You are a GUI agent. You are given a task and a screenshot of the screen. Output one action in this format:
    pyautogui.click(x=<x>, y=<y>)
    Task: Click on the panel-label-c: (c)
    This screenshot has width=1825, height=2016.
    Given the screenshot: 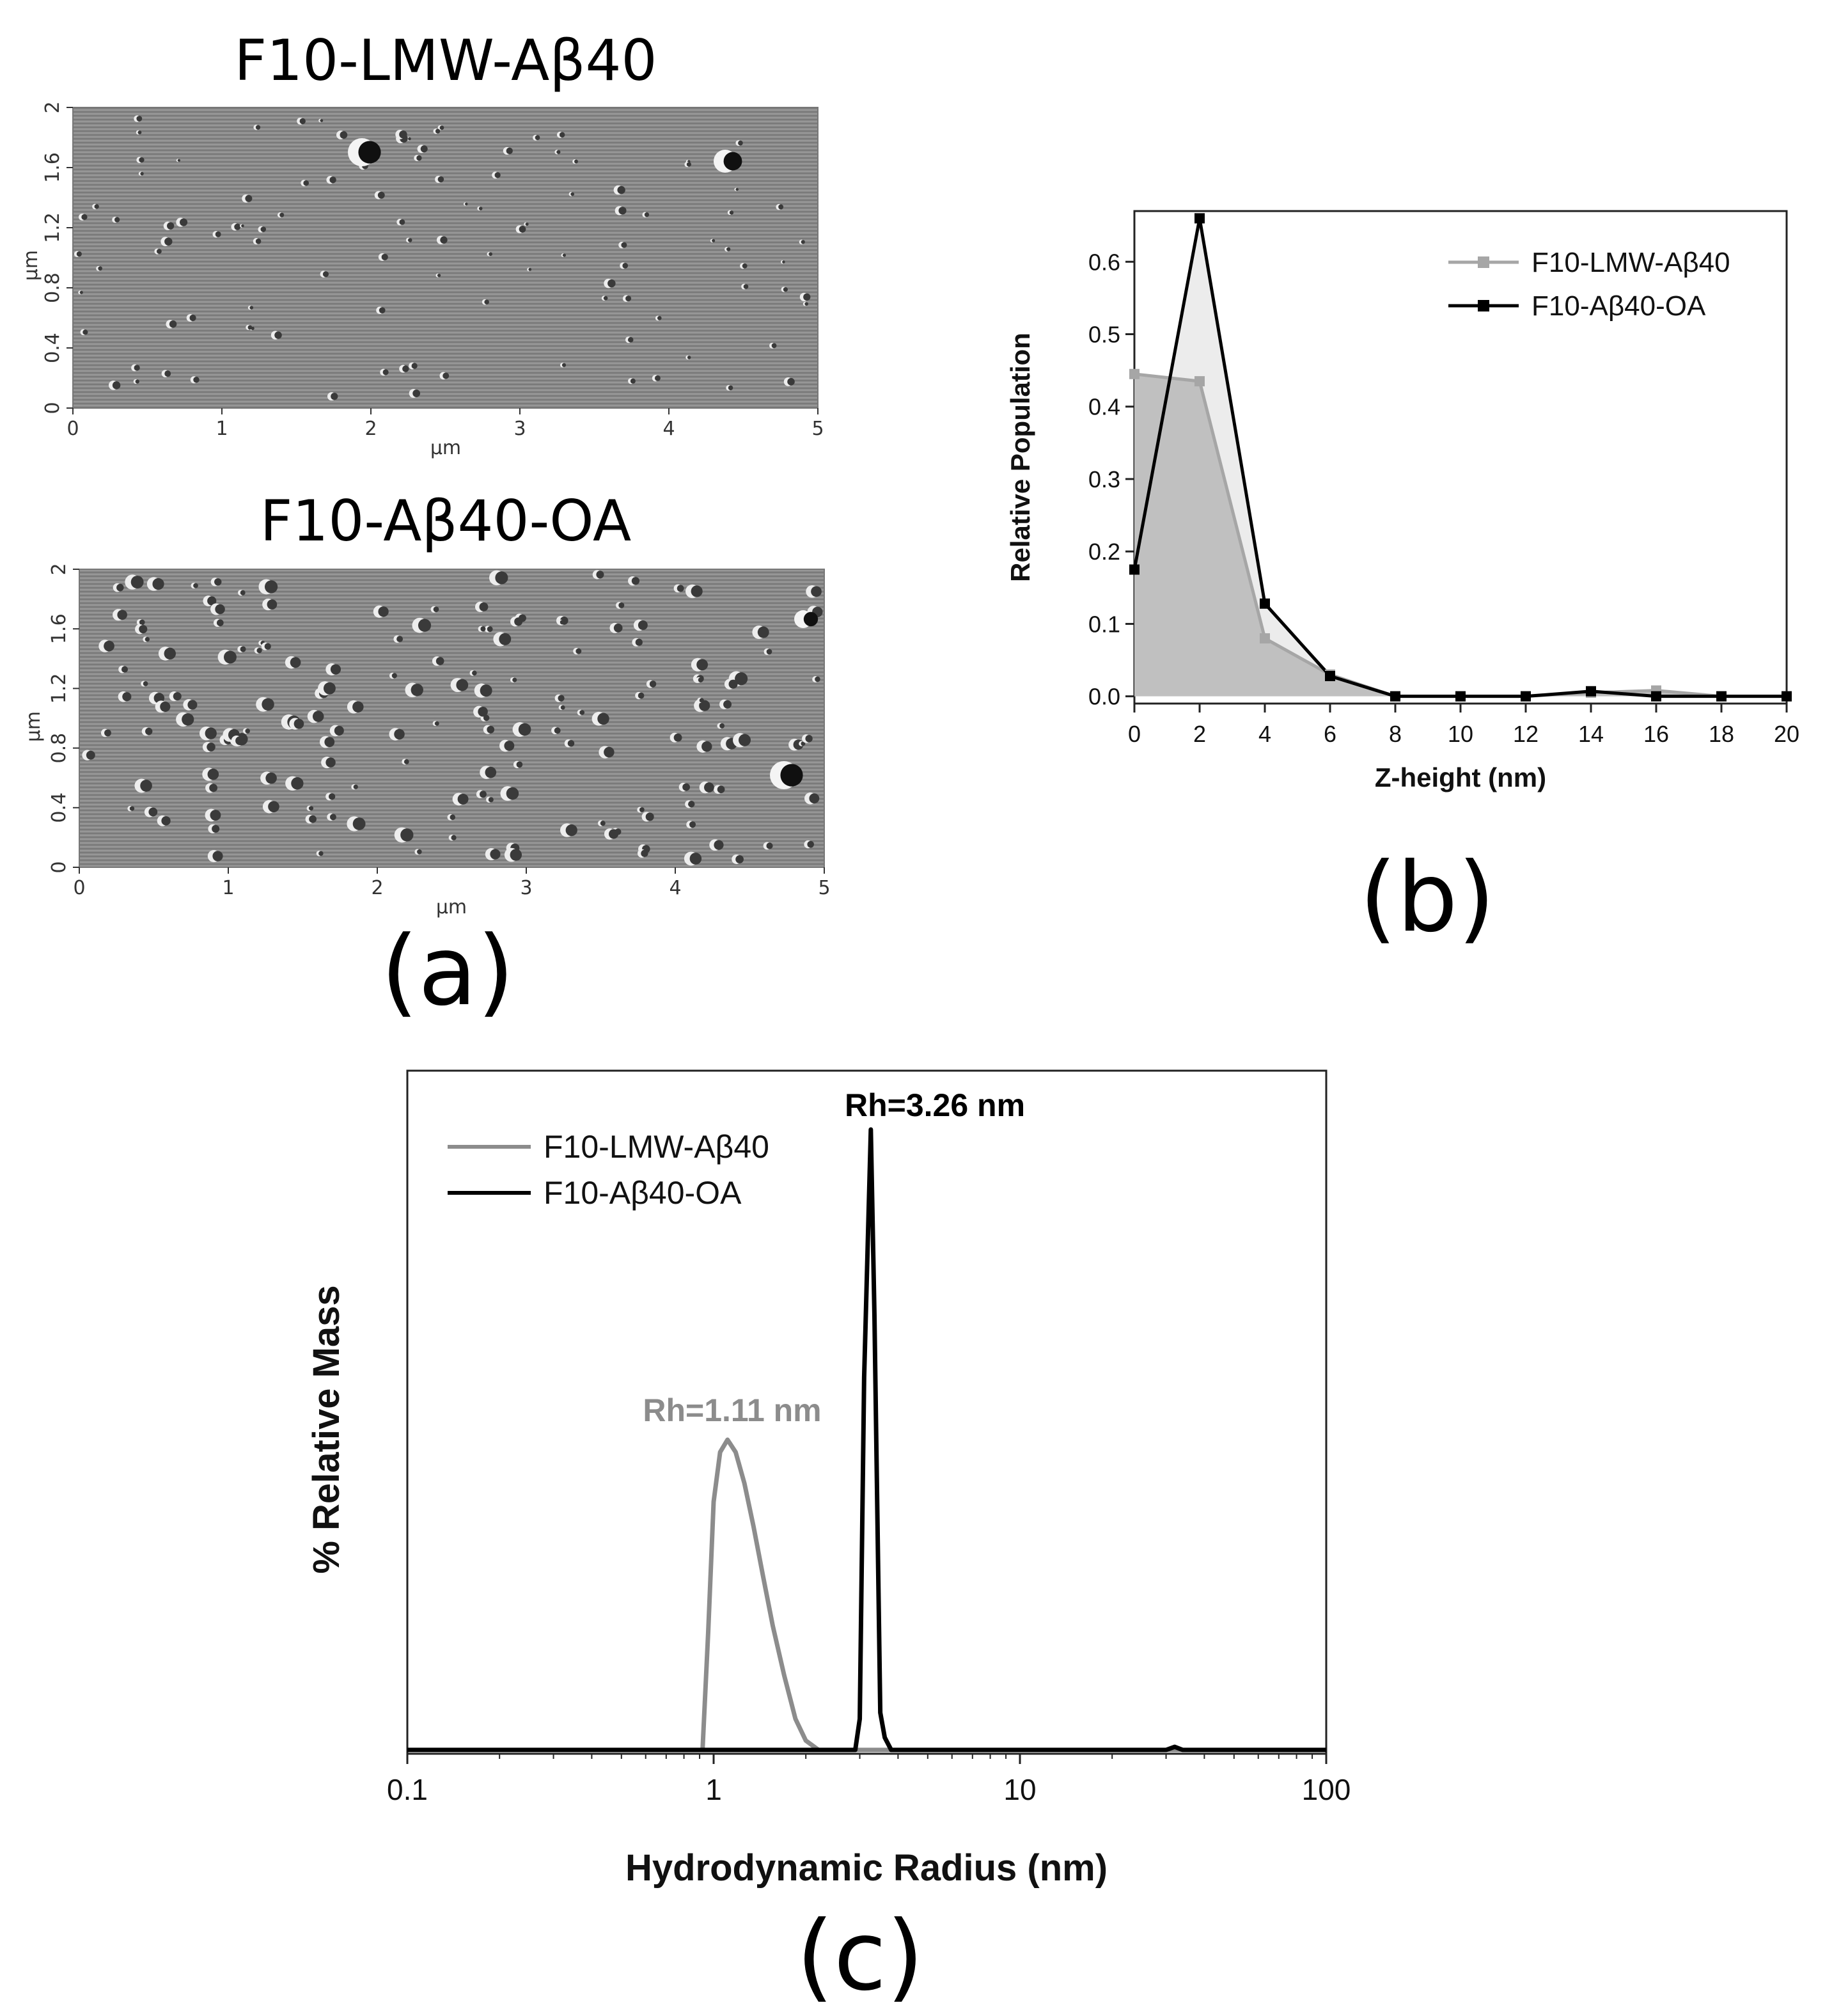 What is the action you would take?
    pyautogui.click(x=860, y=1956)
    